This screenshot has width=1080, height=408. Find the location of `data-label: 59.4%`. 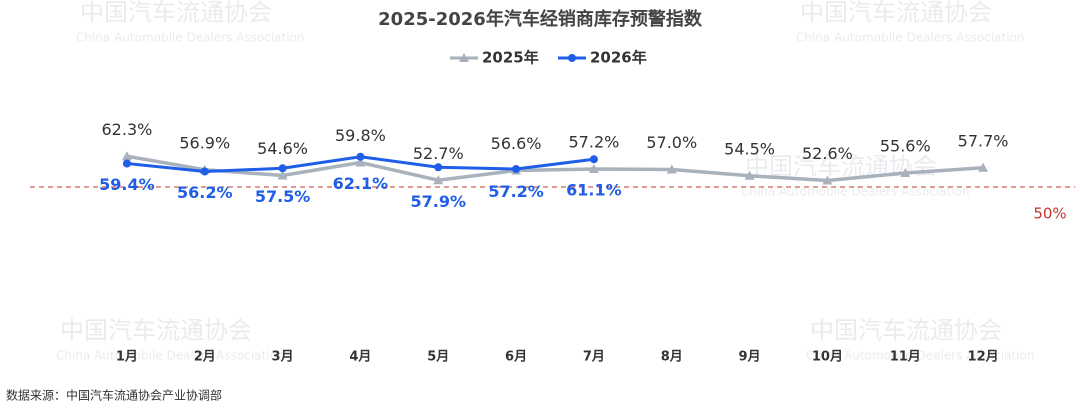

data-label: 59.4% is located at coordinates (127, 184).